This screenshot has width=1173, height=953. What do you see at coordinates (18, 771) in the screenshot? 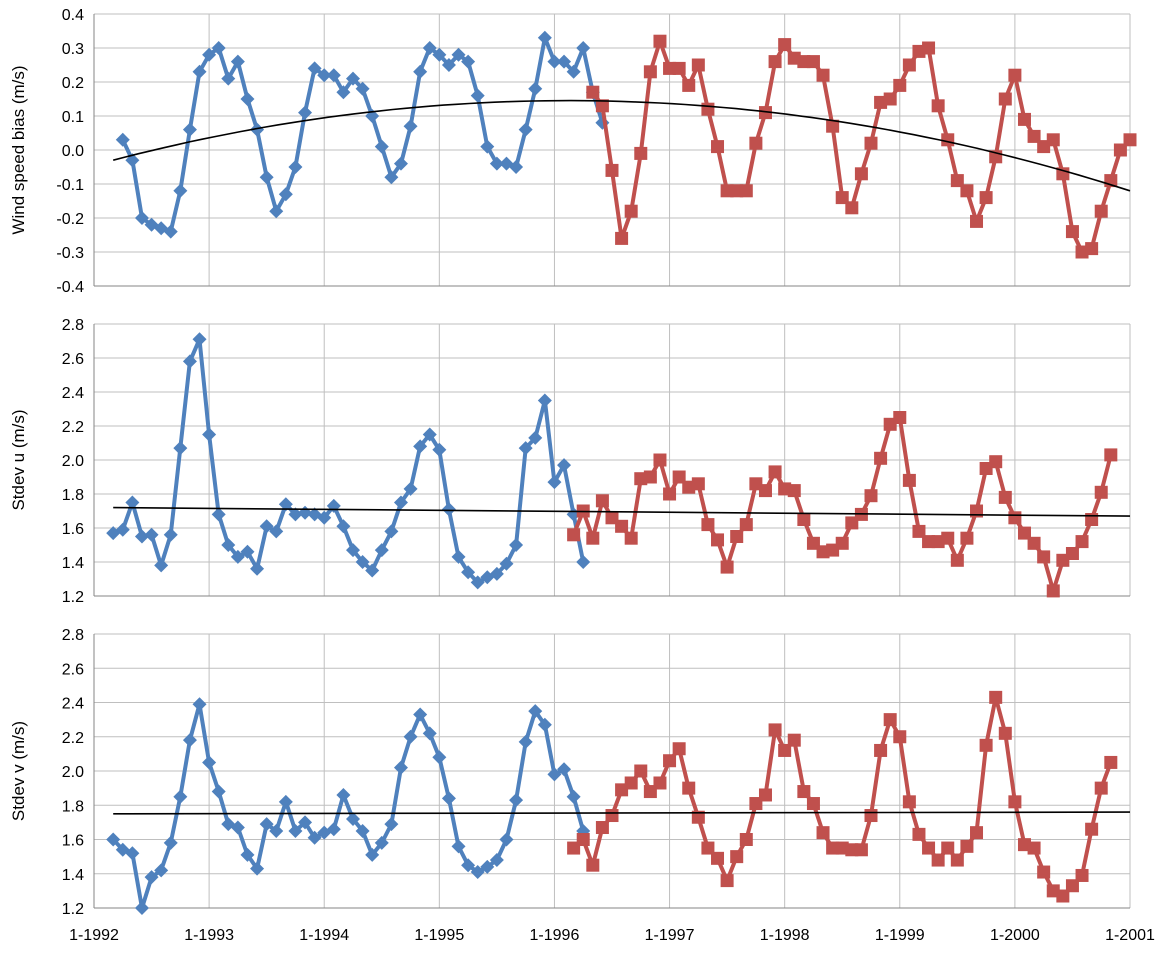
I see `y-axis-label: Stdev v (m/s)` at bounding box center [18, 771].